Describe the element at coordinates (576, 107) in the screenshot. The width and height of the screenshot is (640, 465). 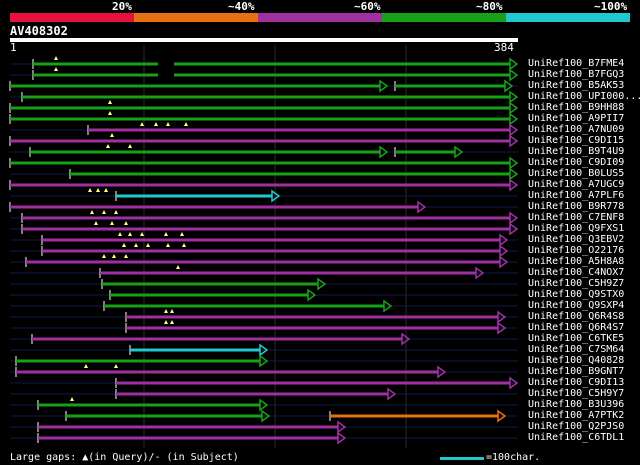
I see `hit-name: UniRef100_B9HH88` at that location.